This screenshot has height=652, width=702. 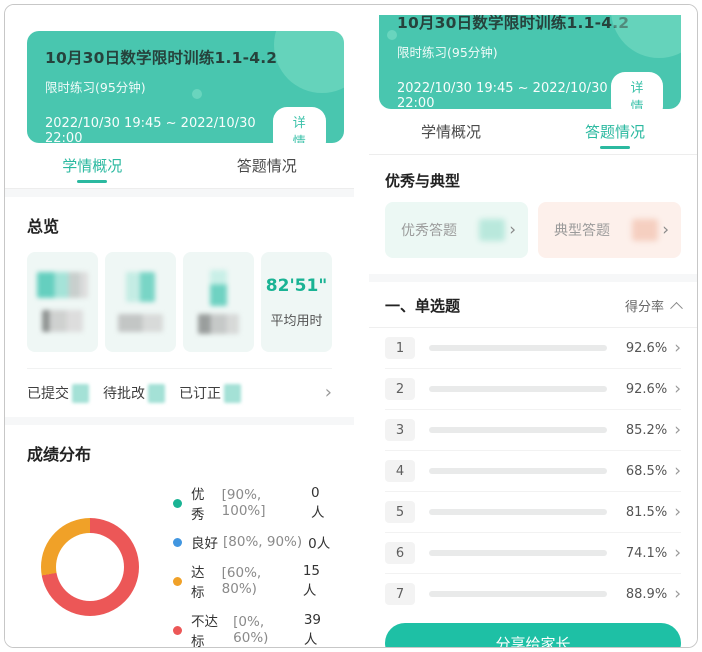 What do you see at coordinates (400, 430) in the screenshot?
I see `question-number-badge: 3` at bounding box center [400, 430].